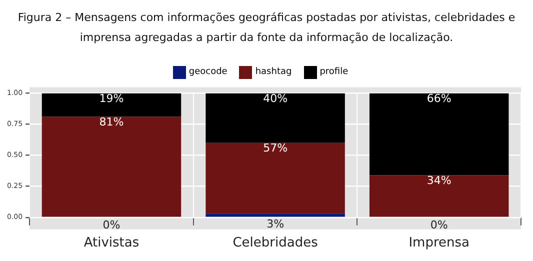 Image resolution: width=533 pixels, height=261 pixels. I want to click on x-tick-label: Imprensa, so click(439, 243).